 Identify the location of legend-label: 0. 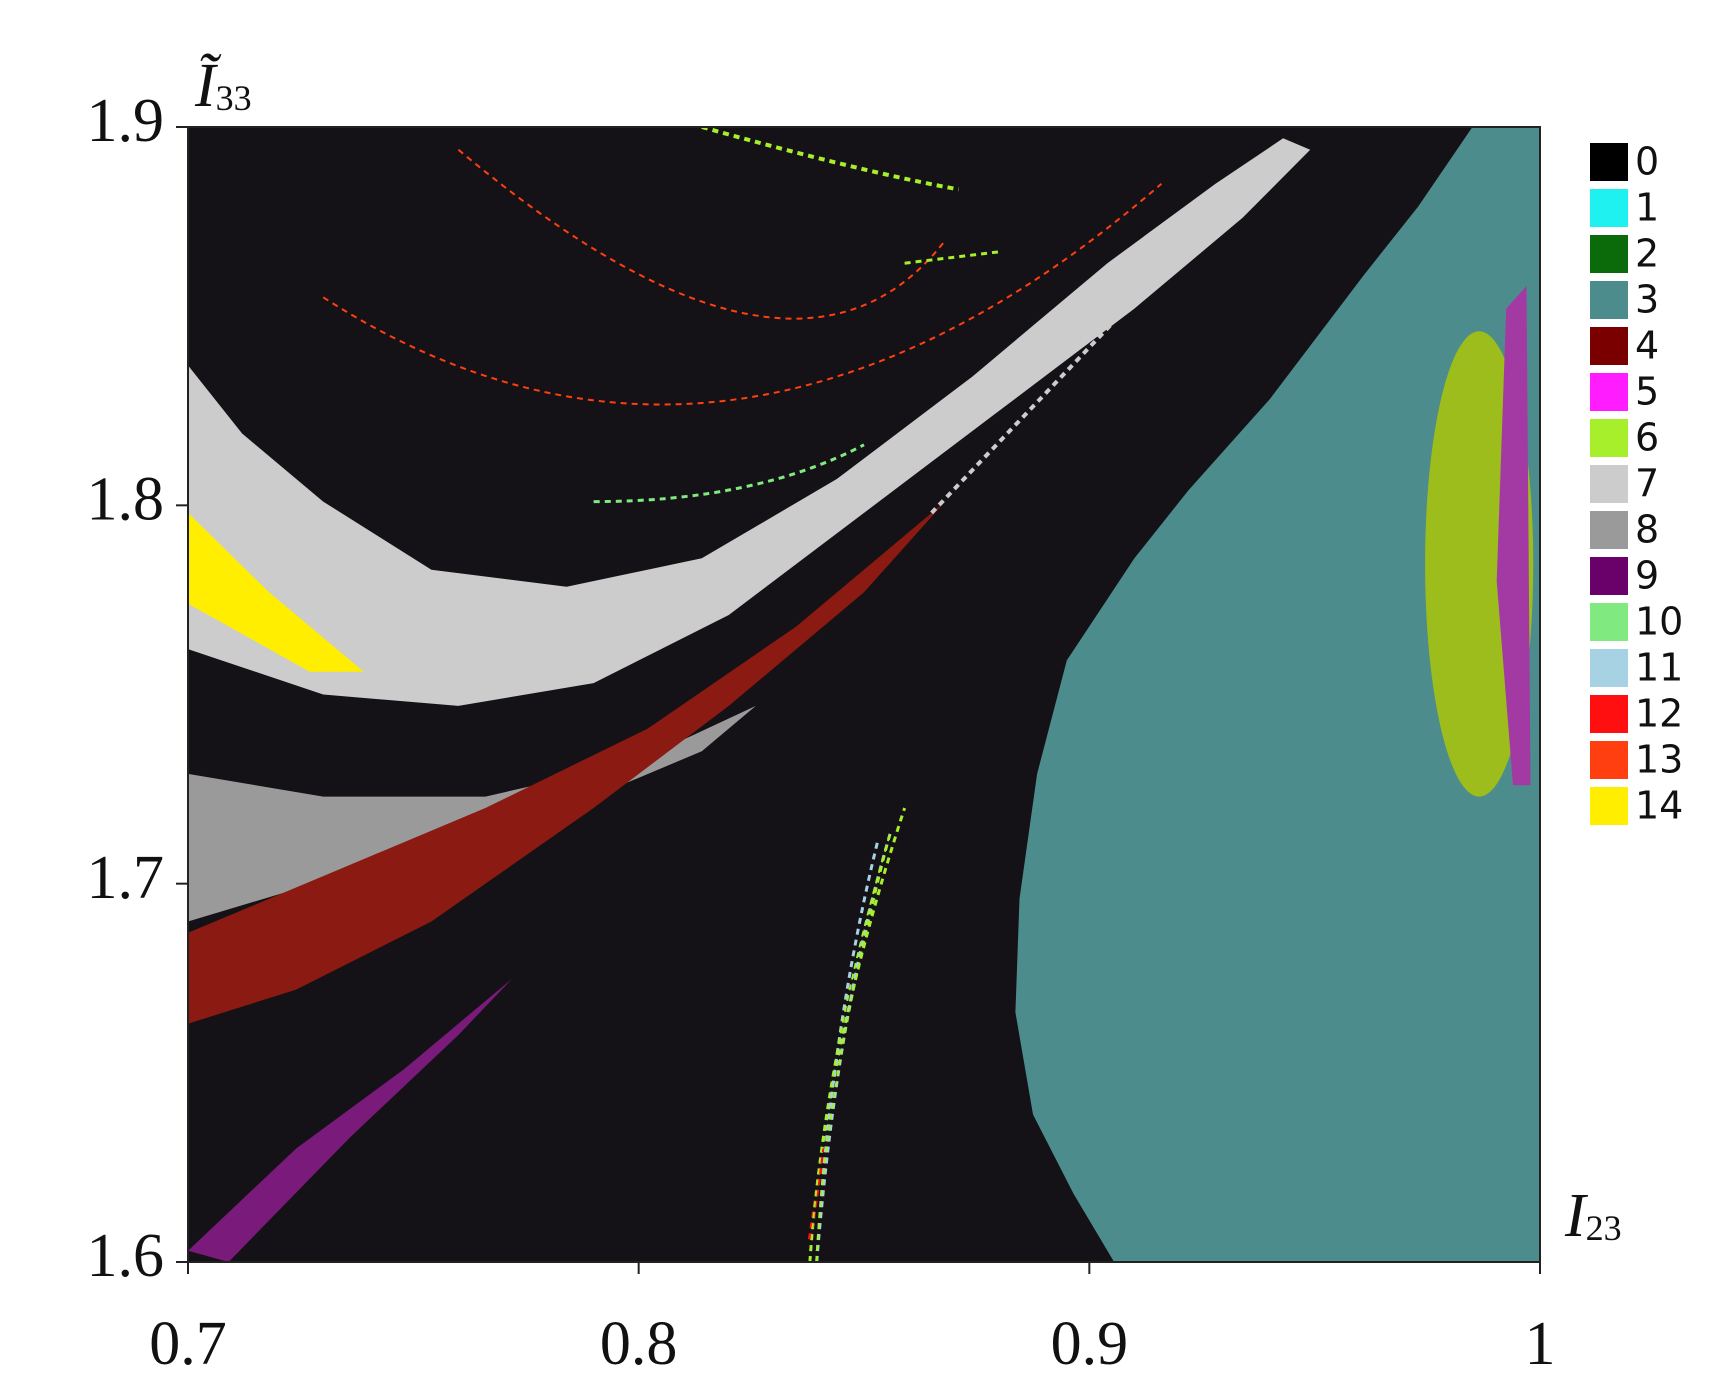
(1647, 162).